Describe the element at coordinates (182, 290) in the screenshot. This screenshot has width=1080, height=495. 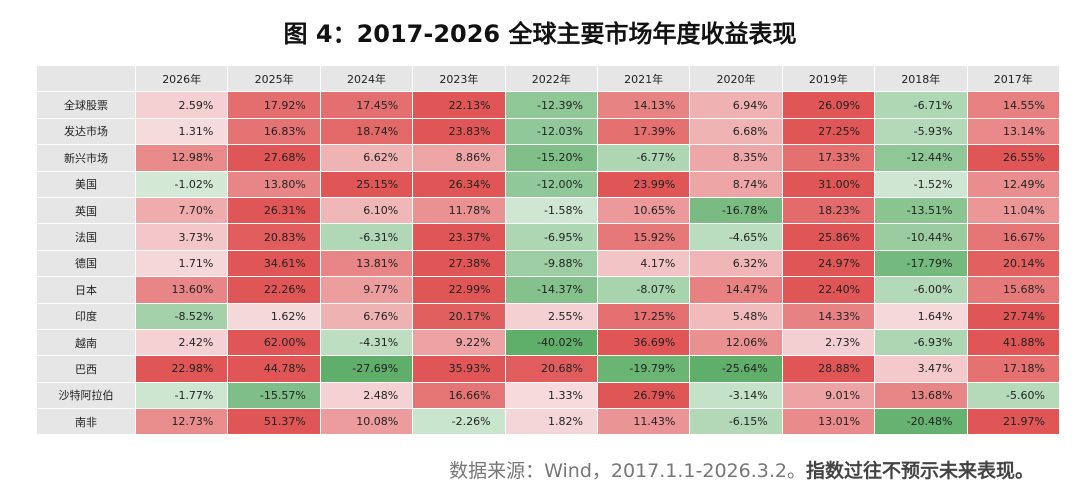
I see `heatmap-cell: 13.60%` at that location.